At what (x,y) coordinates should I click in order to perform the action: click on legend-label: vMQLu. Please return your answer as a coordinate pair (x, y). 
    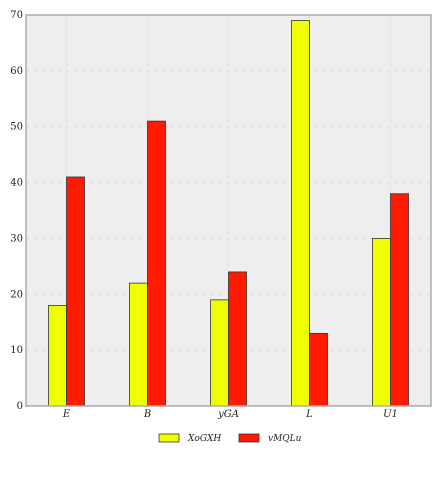
    Looking at the image, I should click on (285, 439).